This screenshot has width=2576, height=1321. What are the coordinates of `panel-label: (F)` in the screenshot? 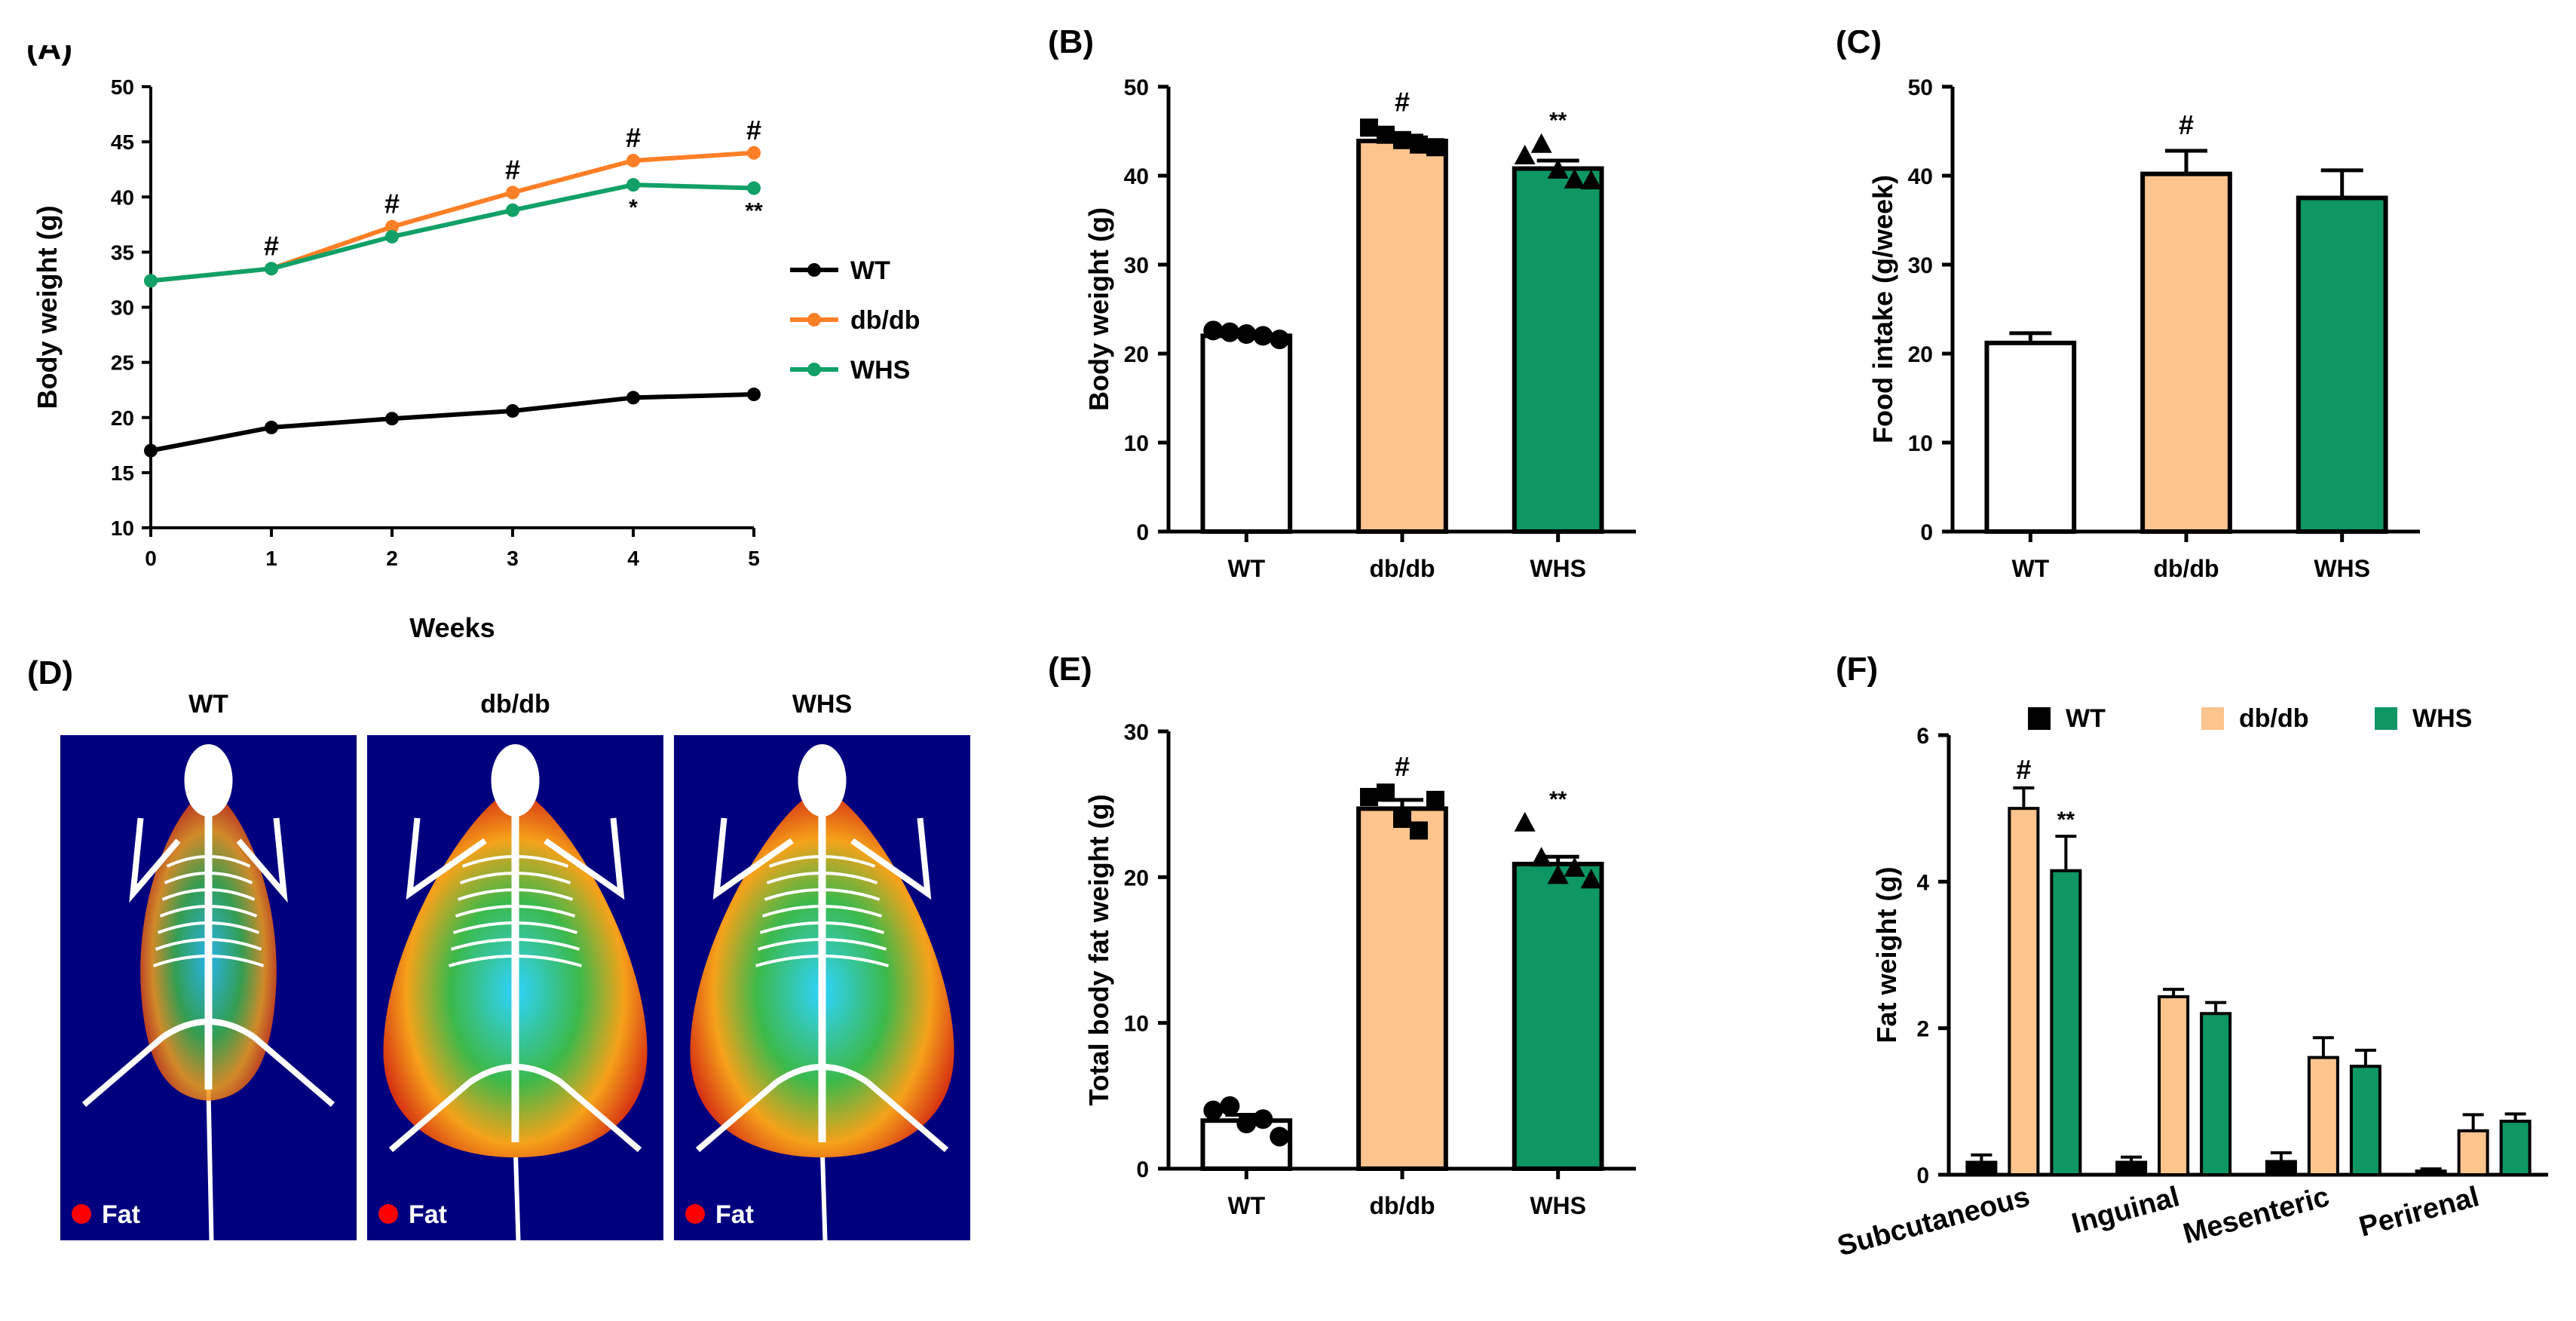 It's located at (1857, 669).